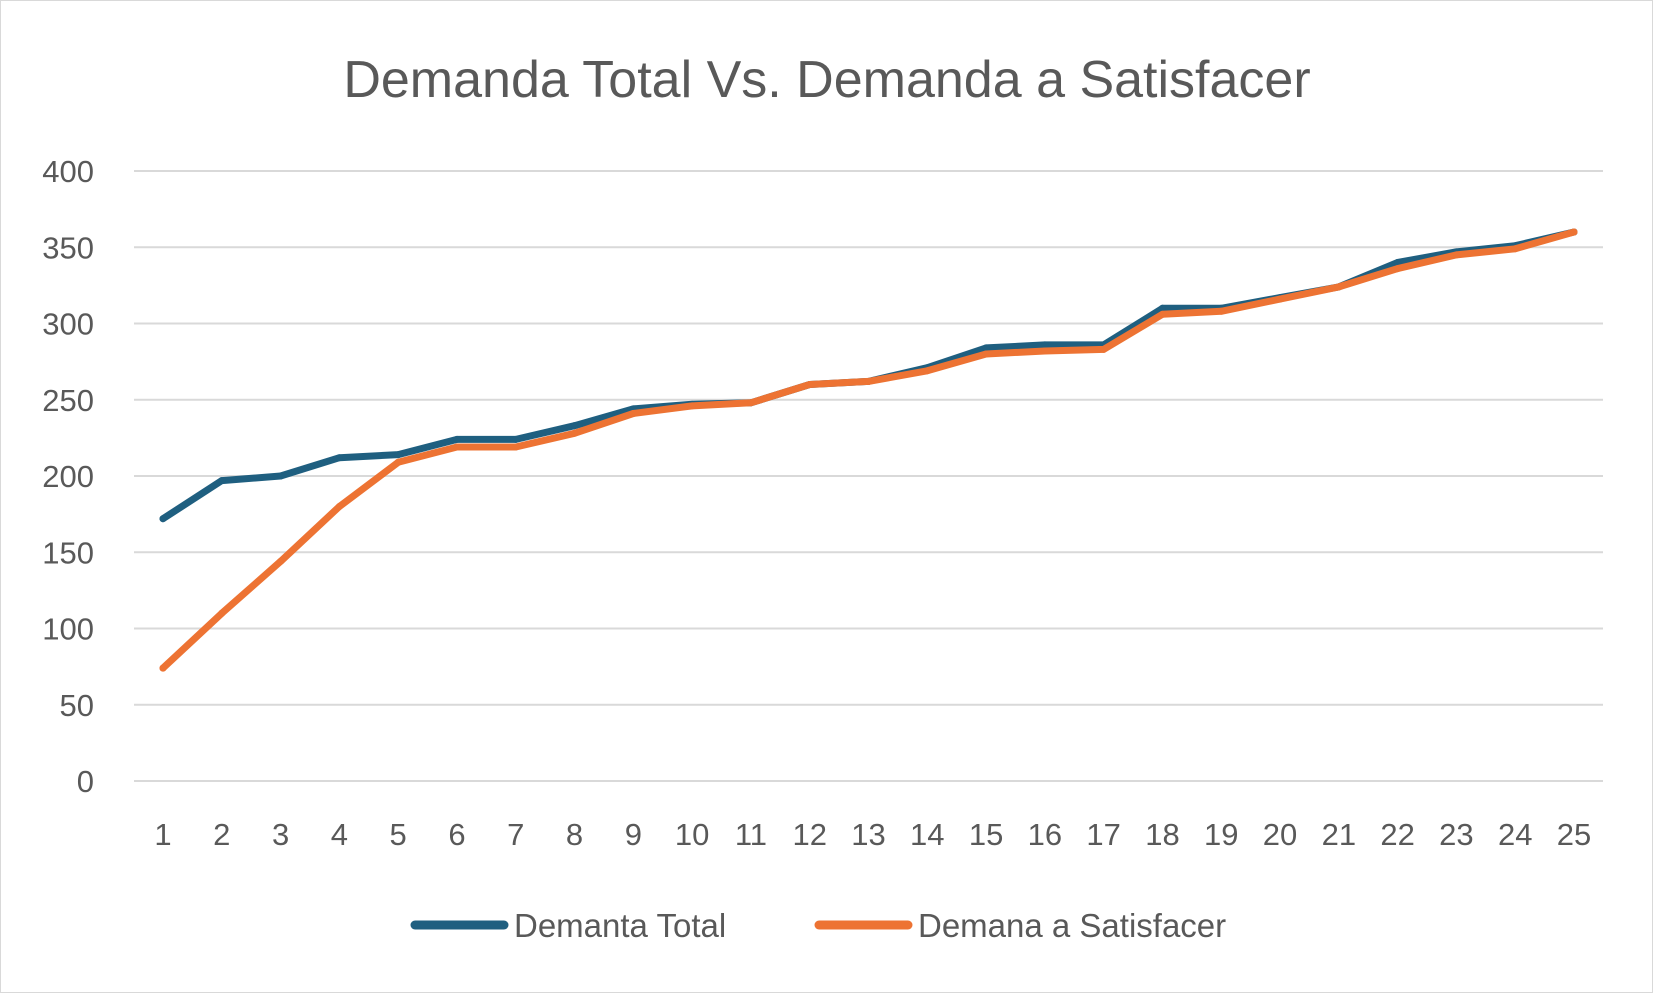 The width and height of the screenshot is (1653, 994). Describe the element at coordinates (85, 781) in the screenshot. I see `y-tick-label: 0` at that location.